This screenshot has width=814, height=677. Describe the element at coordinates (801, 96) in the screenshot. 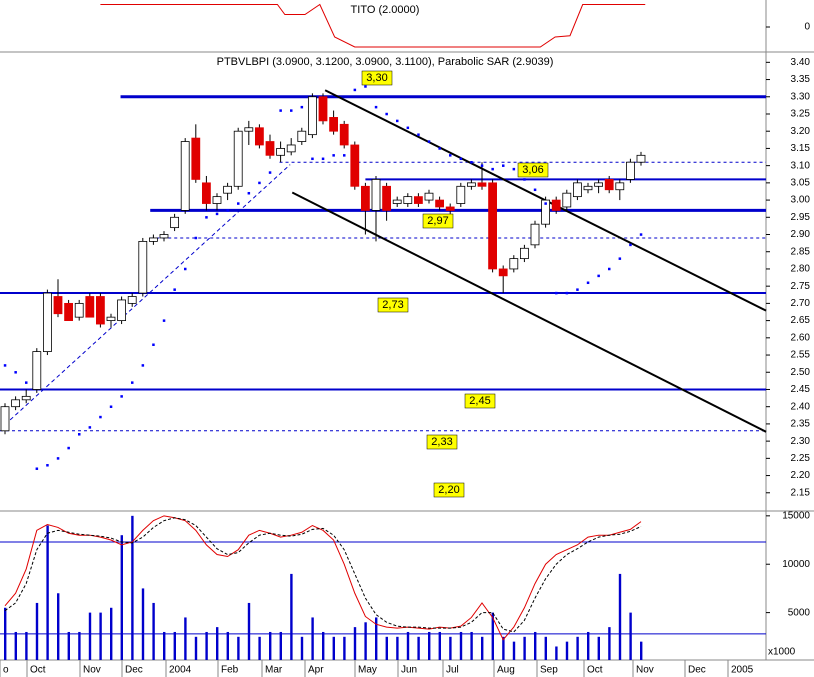

I see `y-tick-label: 3.30` at that location.